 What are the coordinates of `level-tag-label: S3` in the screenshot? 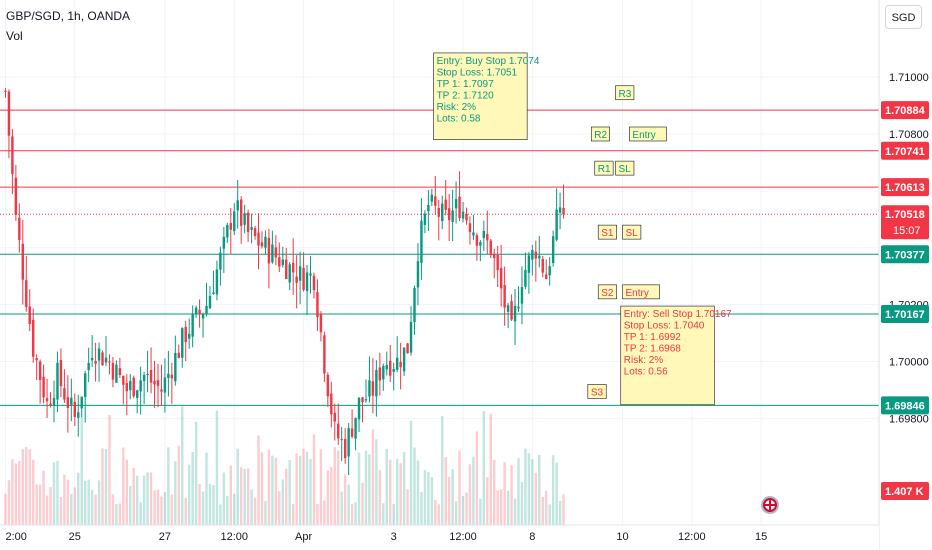 It's located at (597, 392).